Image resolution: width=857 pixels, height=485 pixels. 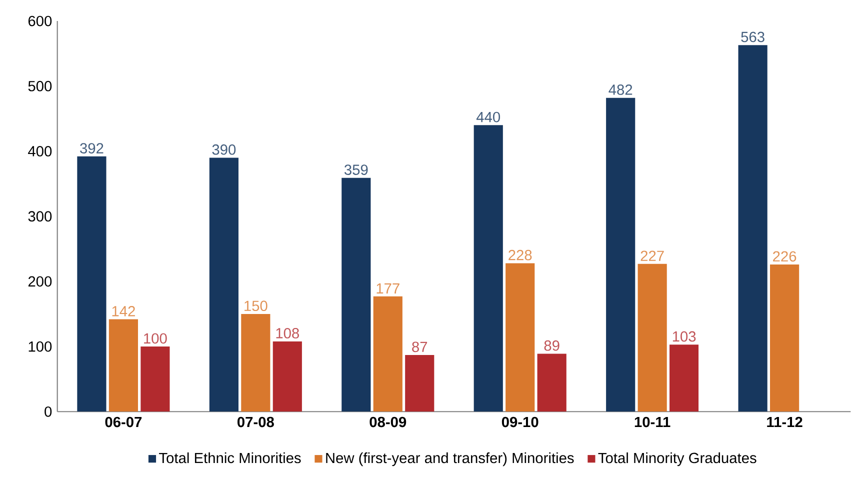 What do you see at coordinates (388, 288) in the screenshot?
I see `data-label: 177` at bounding box center [388, 288].